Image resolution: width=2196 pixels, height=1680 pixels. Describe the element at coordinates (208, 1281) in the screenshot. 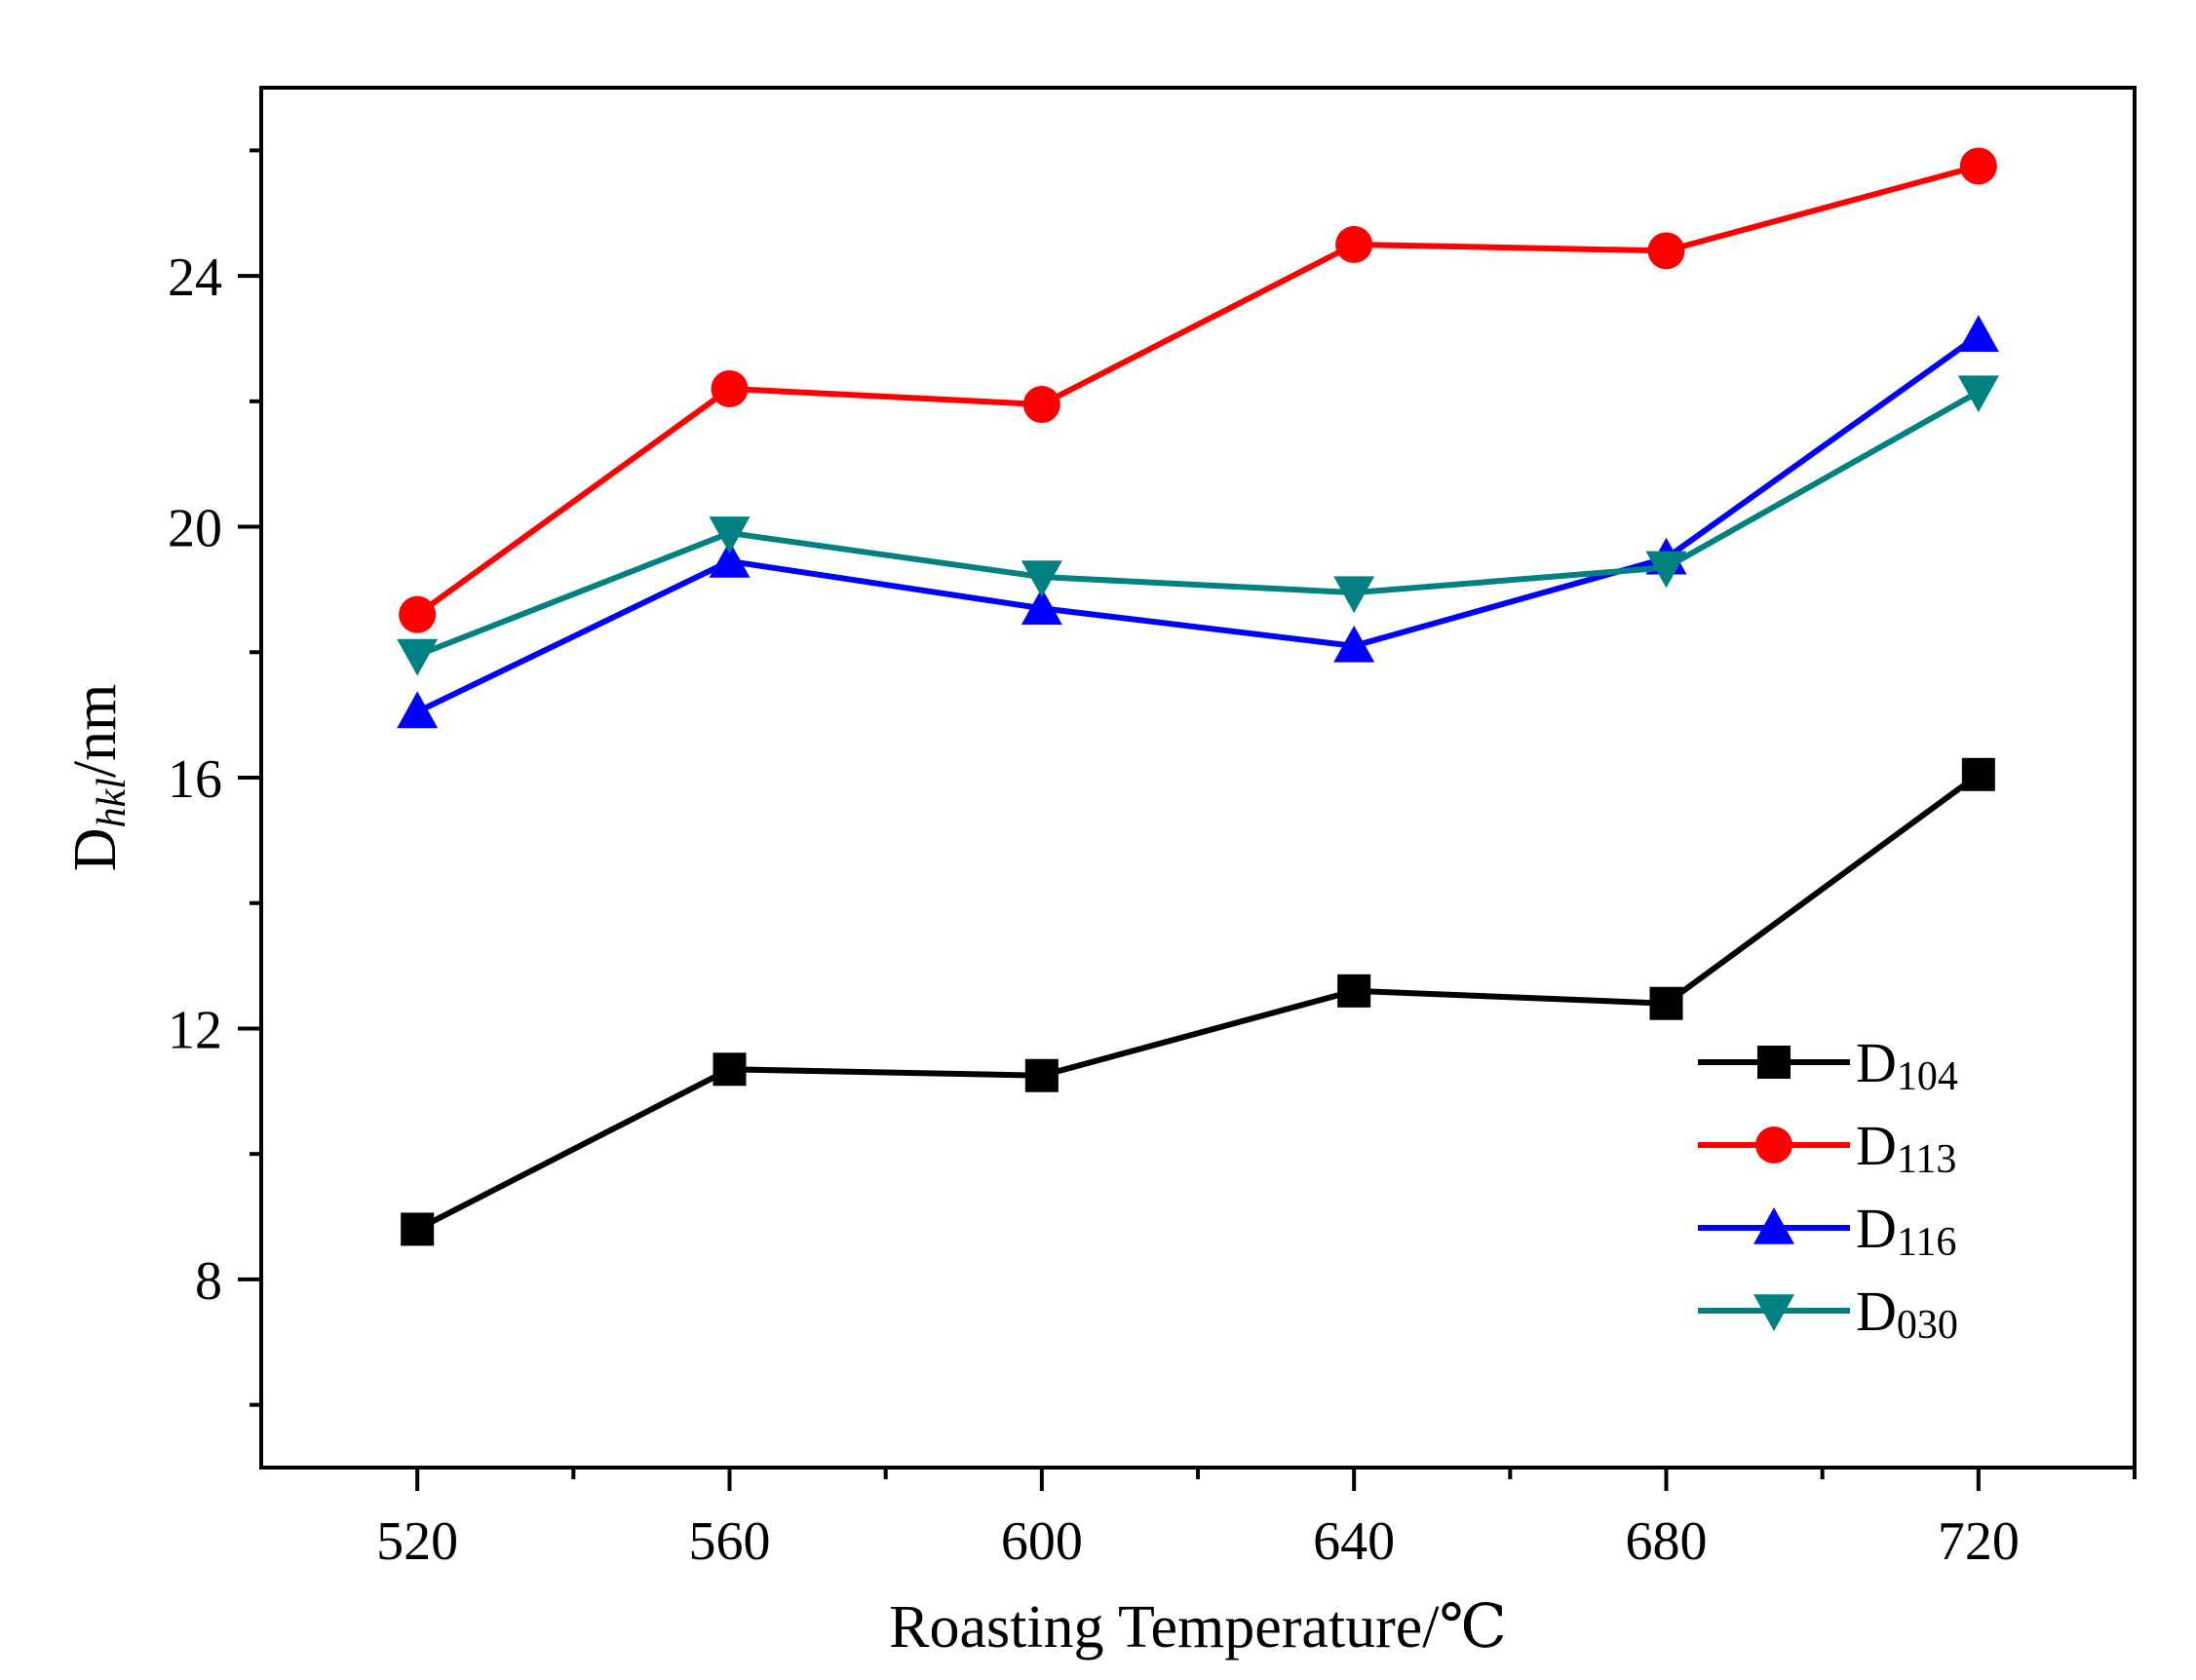

I see `y-tick-label: 8` at that location.